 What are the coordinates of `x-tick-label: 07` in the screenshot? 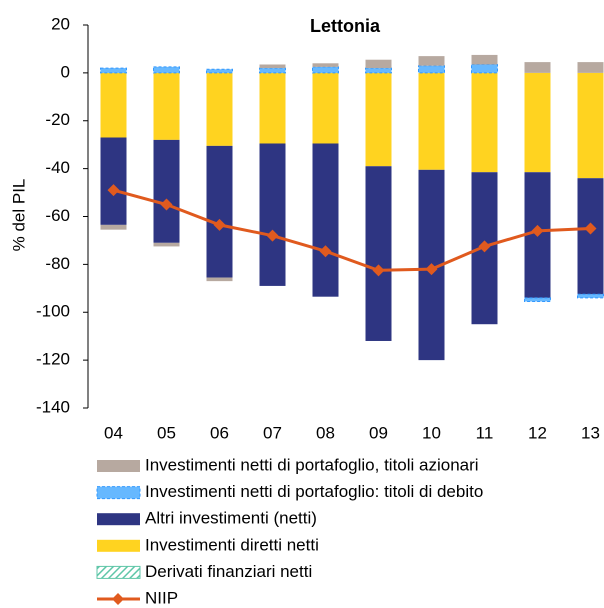 It's located at (272, 432).